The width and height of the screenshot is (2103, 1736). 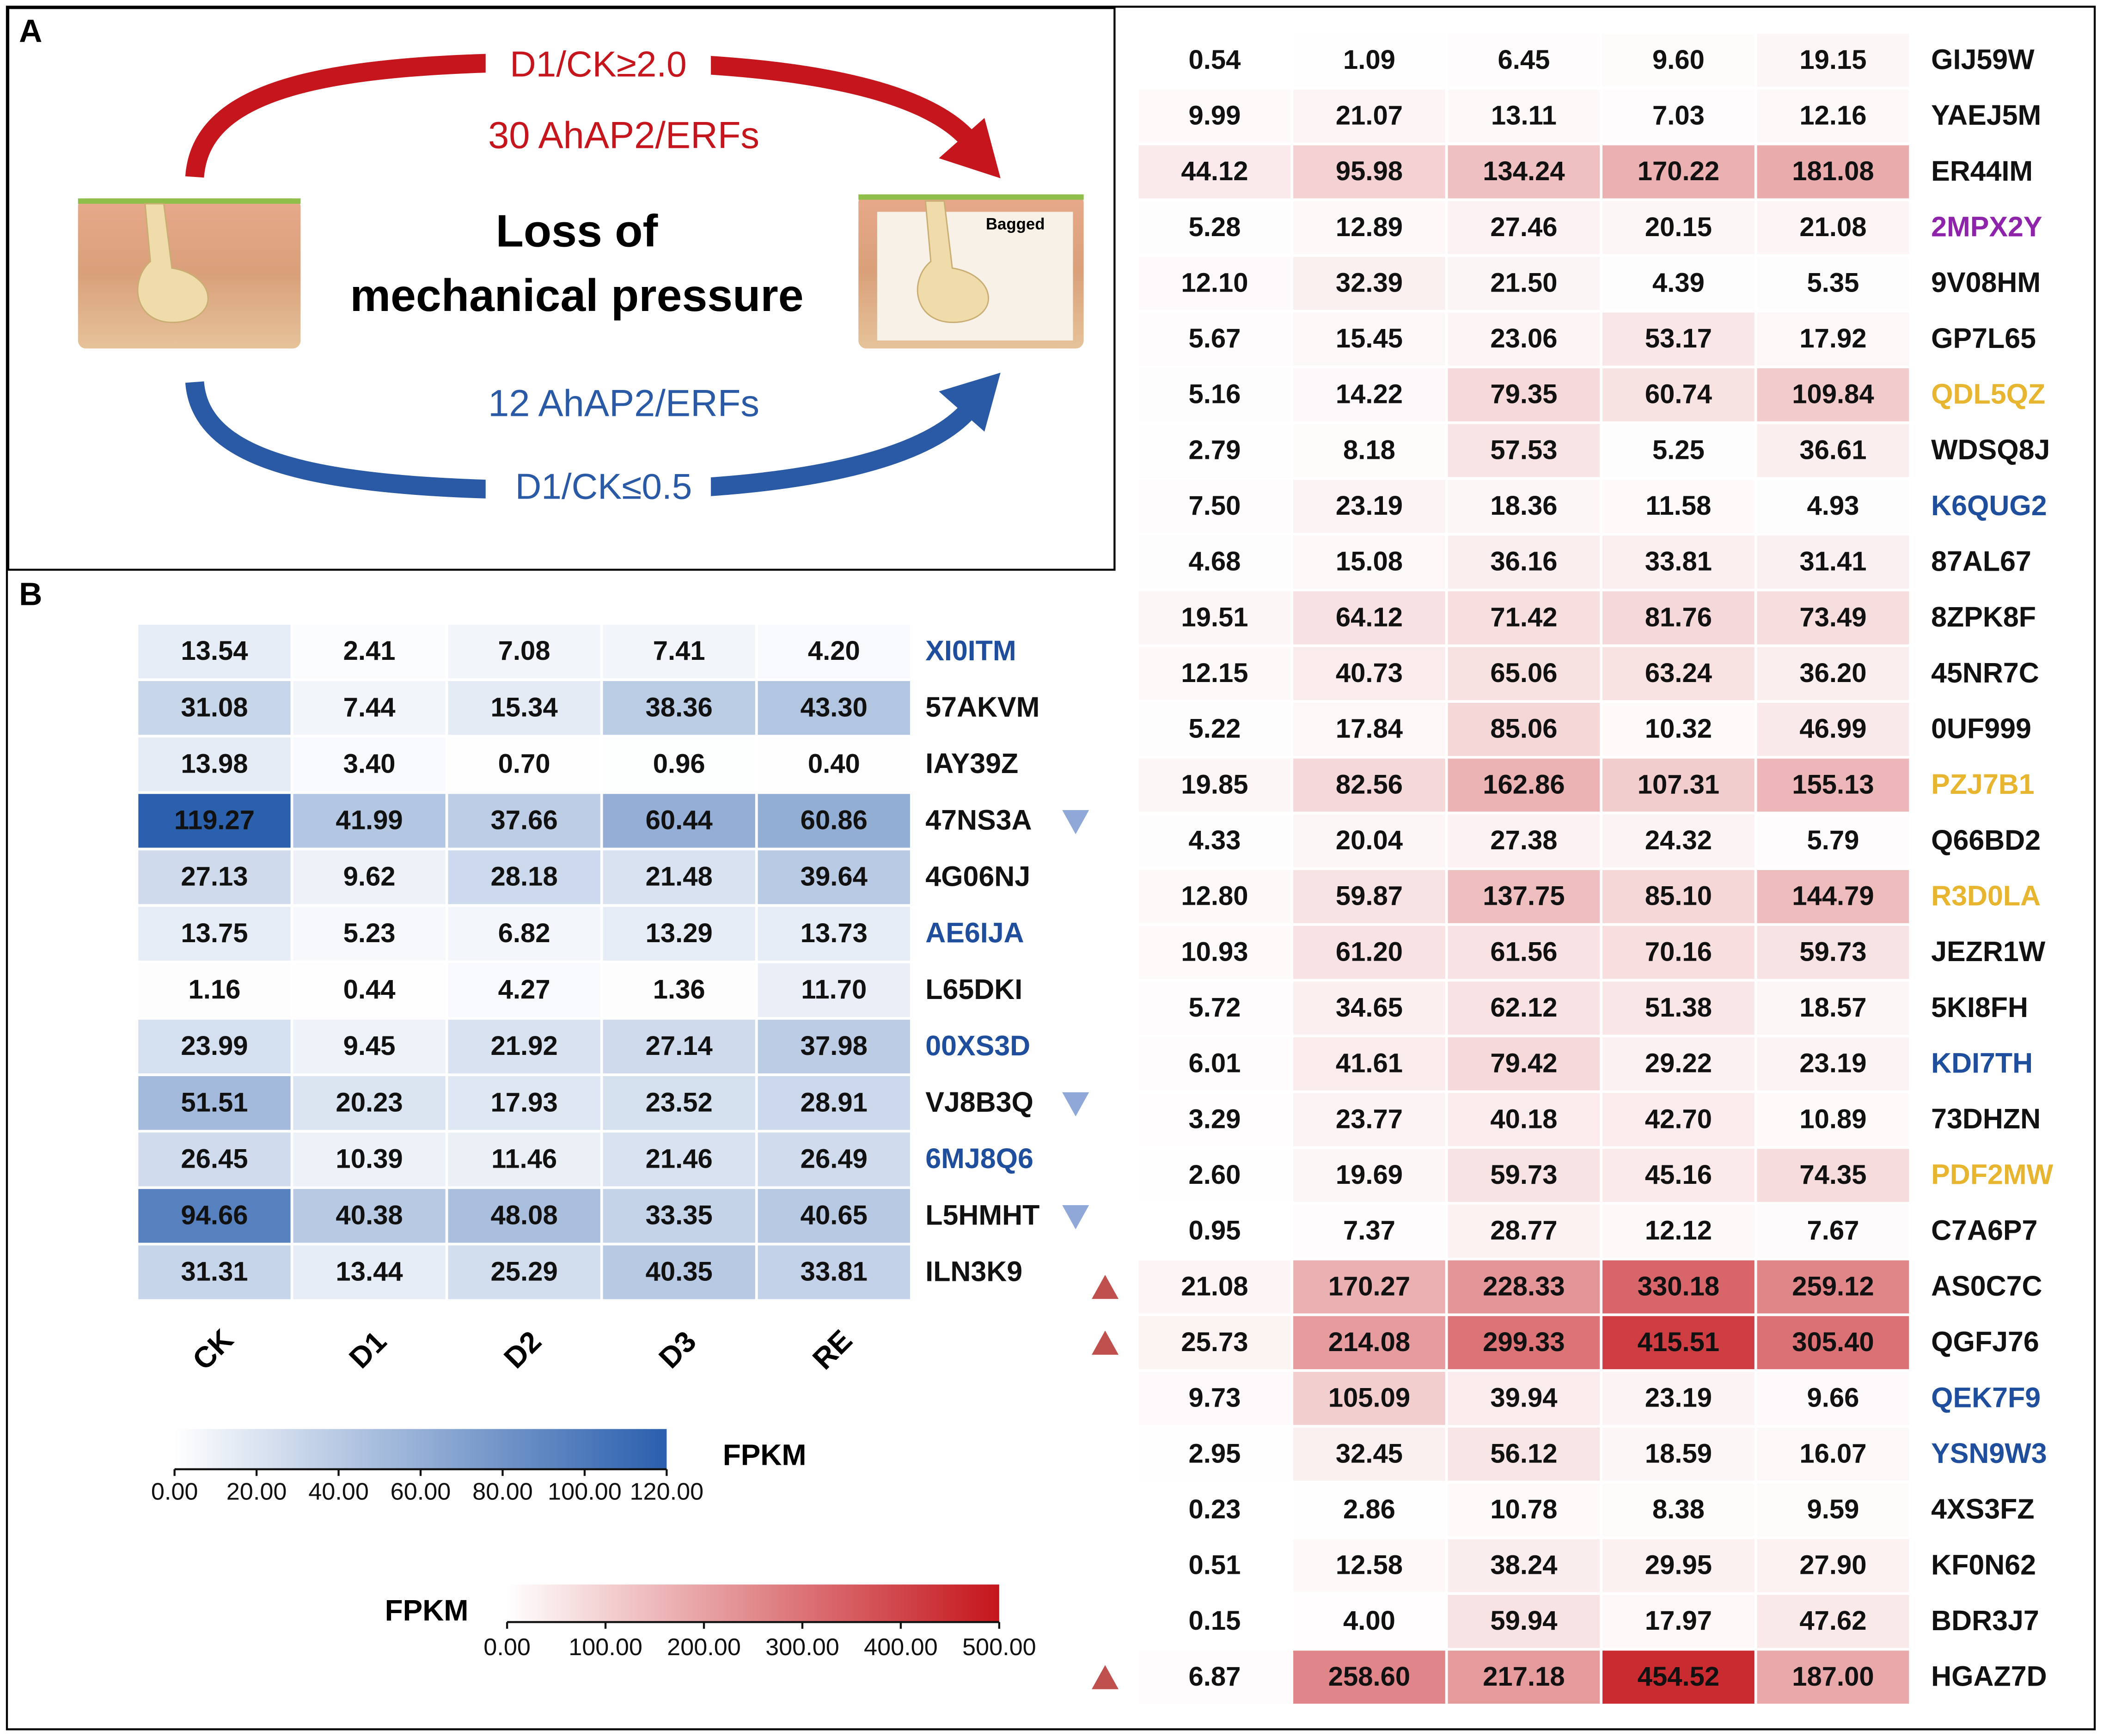 I want to click on cell-label: 74.35, so click(x=1833, y=1175).